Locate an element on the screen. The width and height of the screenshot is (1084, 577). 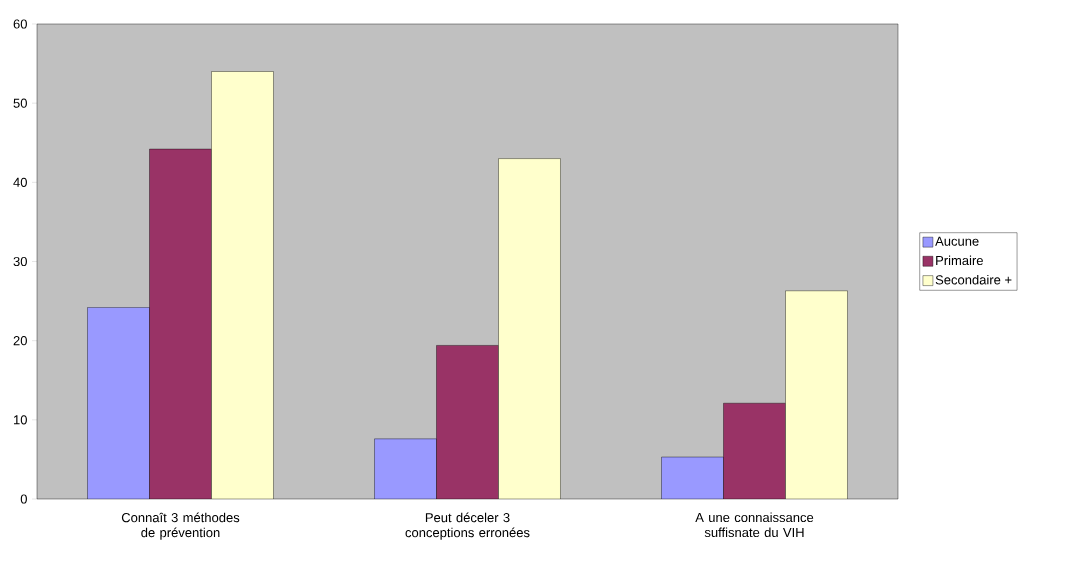
x-tick-label: Peut déceler 3 conceptions erronées is located at coordinates (467, 526).